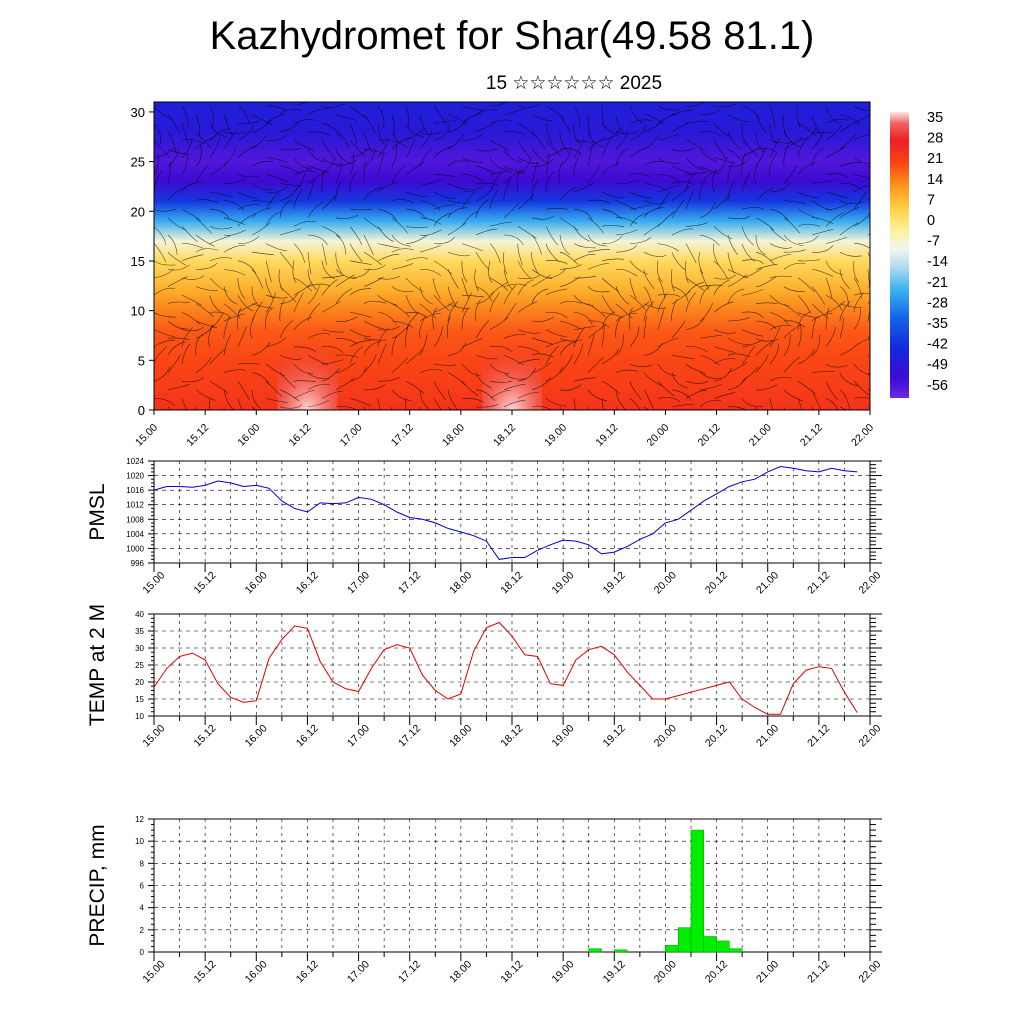  I want to click on y-tick-label: 1012, so click(135, 505).